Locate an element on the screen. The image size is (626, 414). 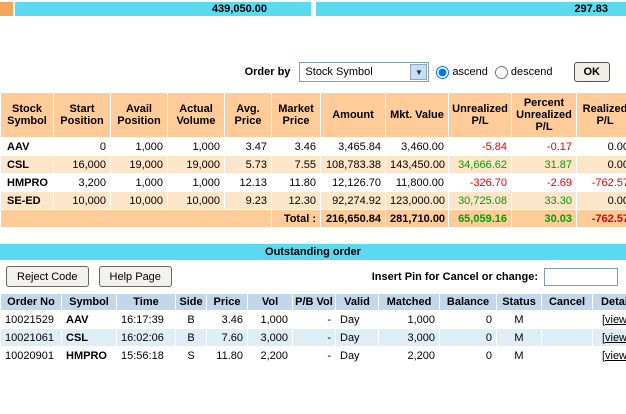
cell: 3,460.00 is located at coordinates (417, 146).